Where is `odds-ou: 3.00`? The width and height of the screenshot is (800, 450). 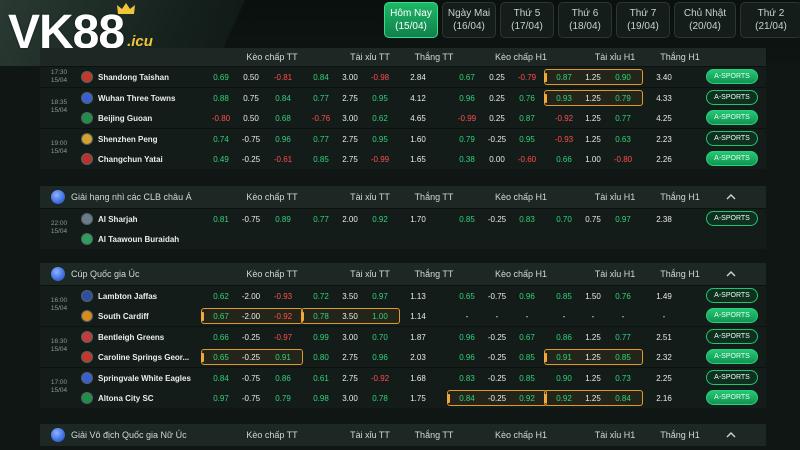 odds-ou: 3.00 is located at coordinates (350, 118).